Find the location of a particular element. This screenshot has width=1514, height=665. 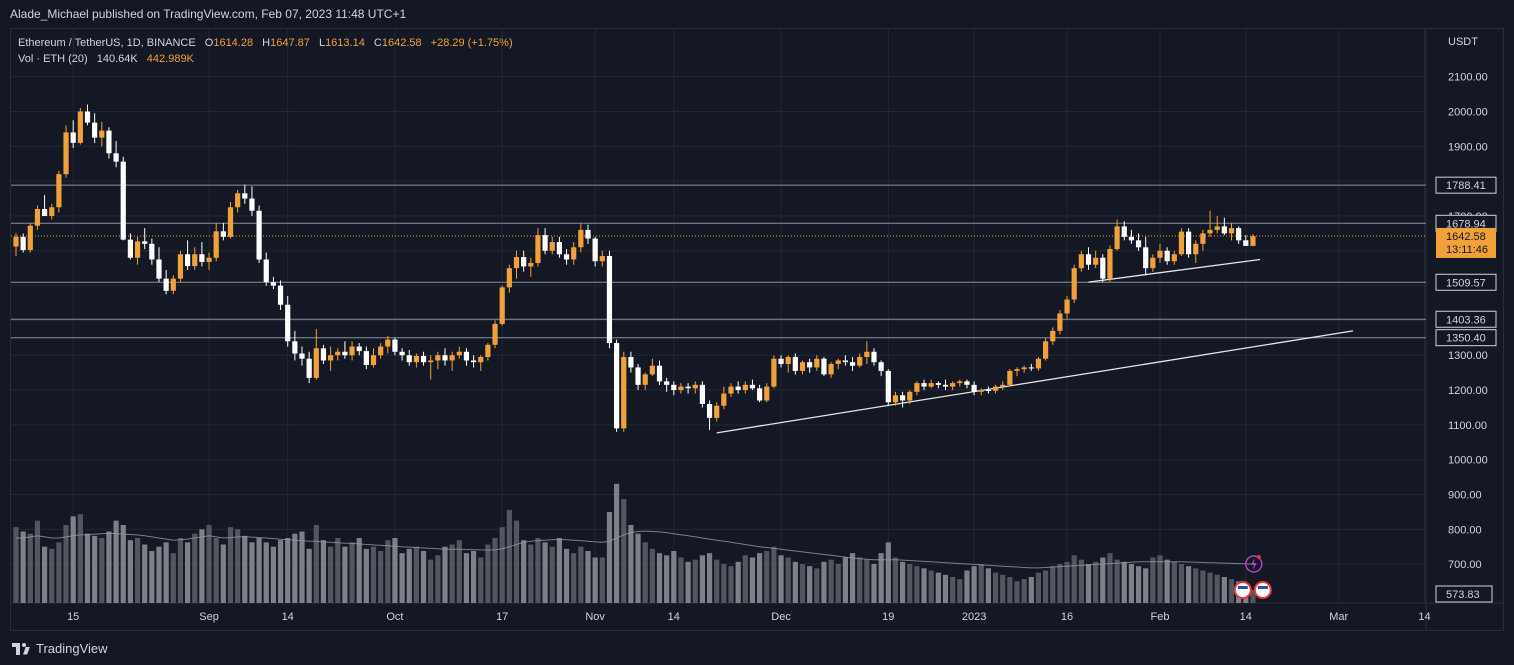

x-tick-label: Dec is located at coordinates (781, 617).